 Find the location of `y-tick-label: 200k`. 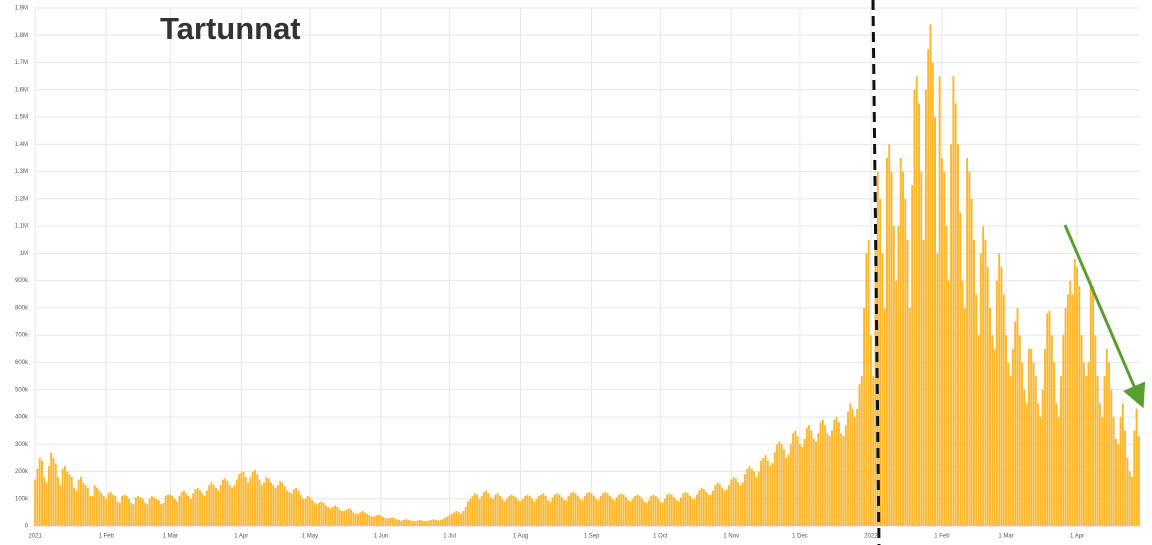

y-tick-label: 200k is located at coordinates (22, 472).